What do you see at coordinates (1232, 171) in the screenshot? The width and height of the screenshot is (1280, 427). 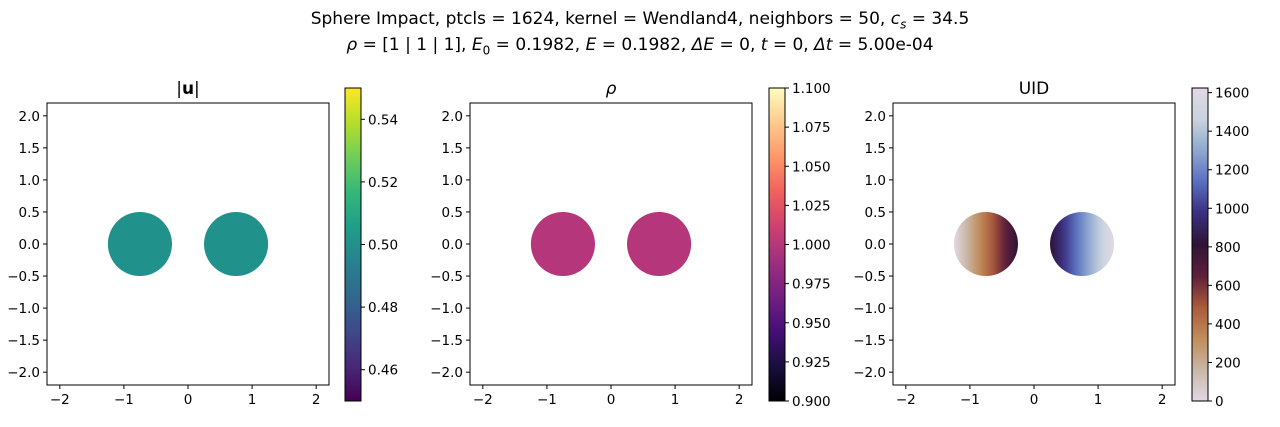 I see `colorbar-tick-label: 1200` at bounding box center [1232, 171].